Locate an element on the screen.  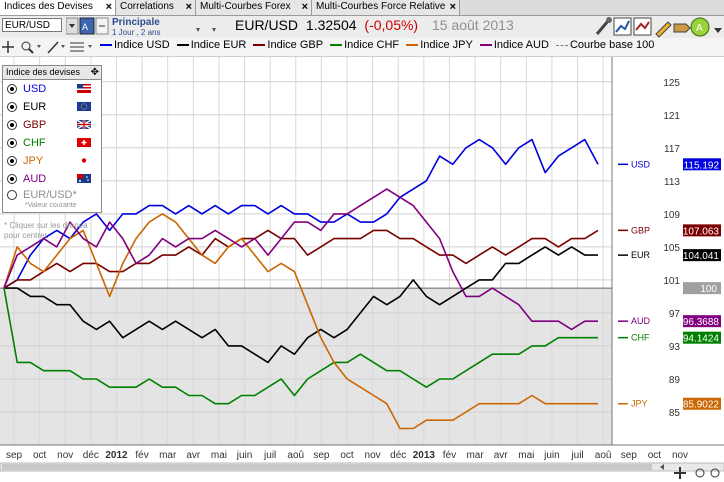
settings-icon is located at coordinates (102, 26).